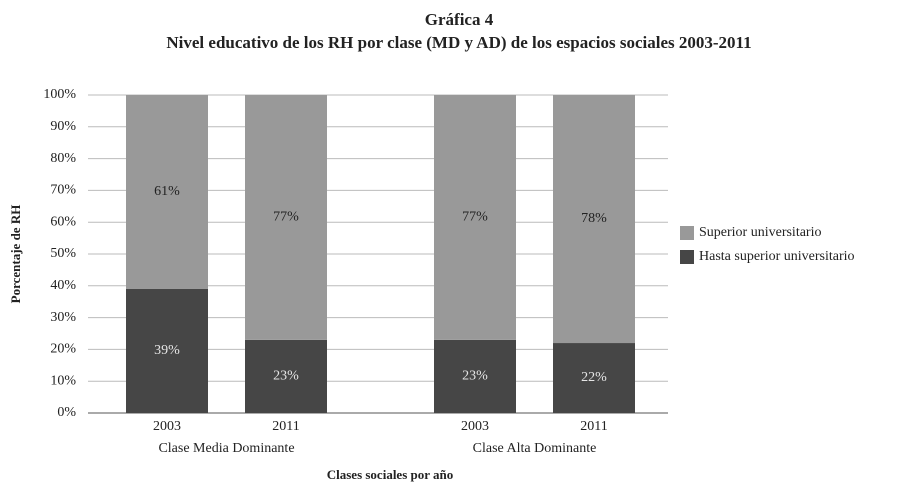 The image size is (918, 485). Describe the element at coordinates (760, 232) in the screenshot. I see `legend-label: Superior universitario` at that location.